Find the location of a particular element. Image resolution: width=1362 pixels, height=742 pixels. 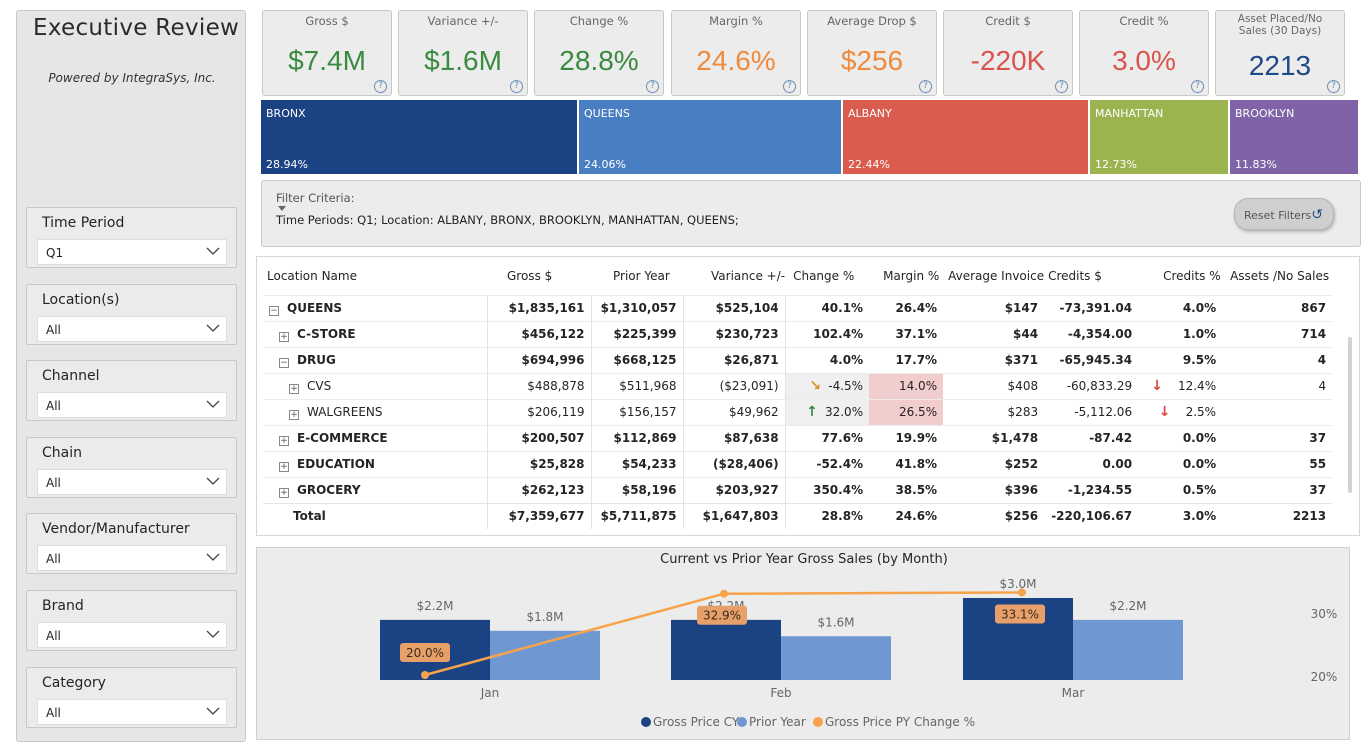

cell-avg: $408 is located at coordinates (994, 385).